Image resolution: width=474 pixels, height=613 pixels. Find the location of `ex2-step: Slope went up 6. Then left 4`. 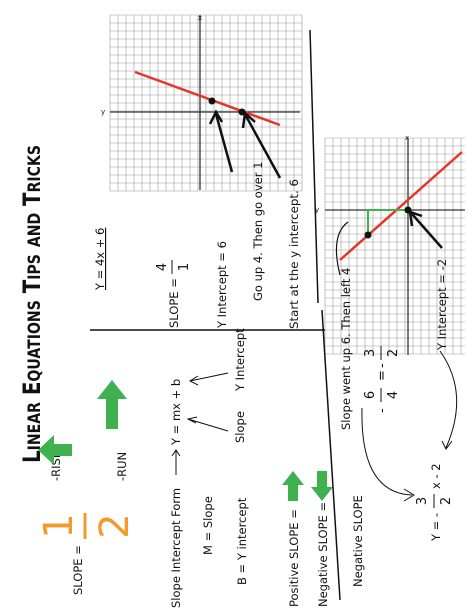

ex2-step: Slope went up 6. Then left 4 is located at coordinates (346, 349).